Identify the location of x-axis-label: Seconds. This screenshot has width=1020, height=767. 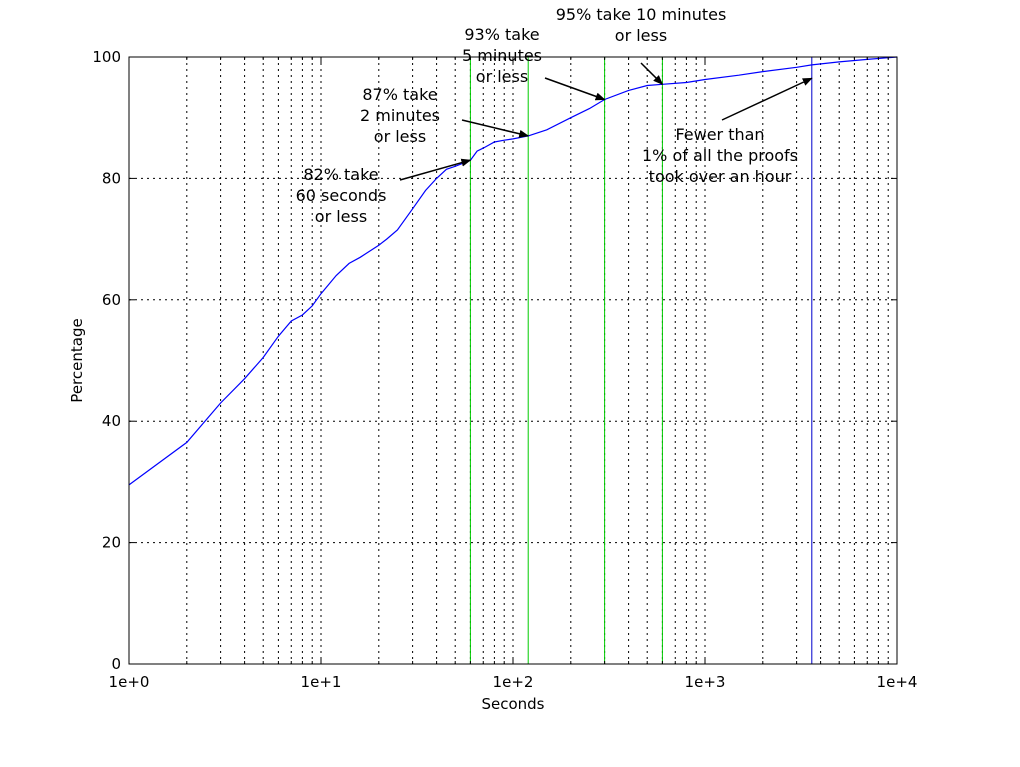
(512, 704).